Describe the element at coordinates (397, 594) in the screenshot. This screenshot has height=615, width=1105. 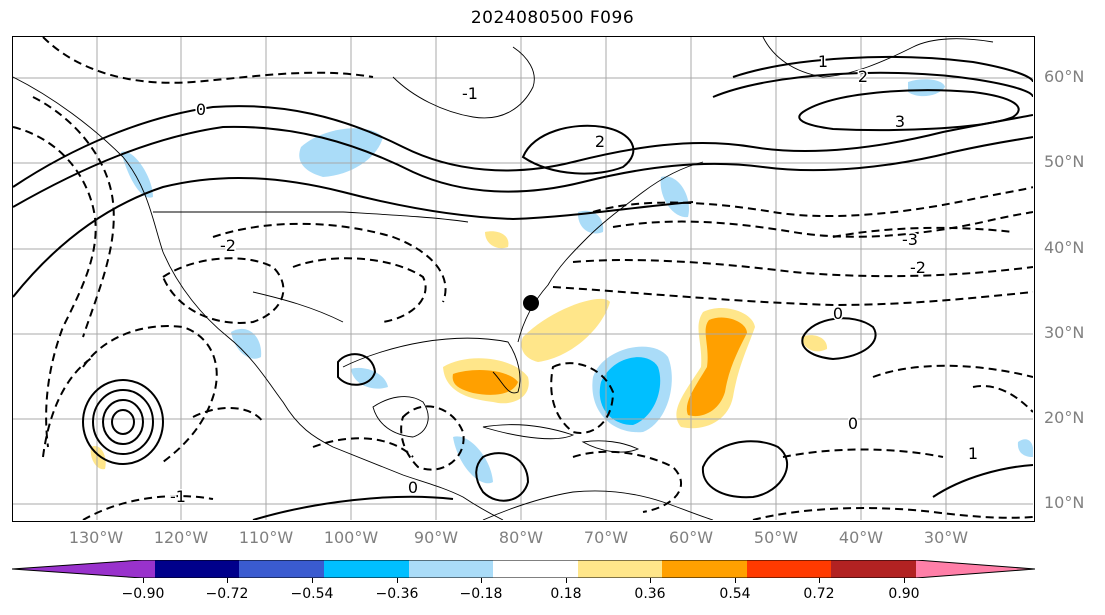
I see `colorbar-tick-label: −0.36` at that location.